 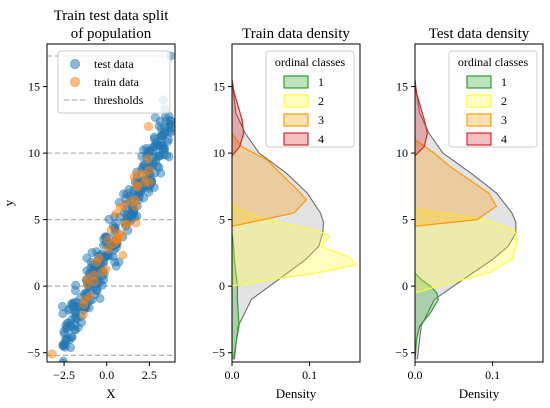 What do you see at coordinates (112, 16) in the screenshot?
I see `chart-title: Train test data split` at bounding box center [112, 16].